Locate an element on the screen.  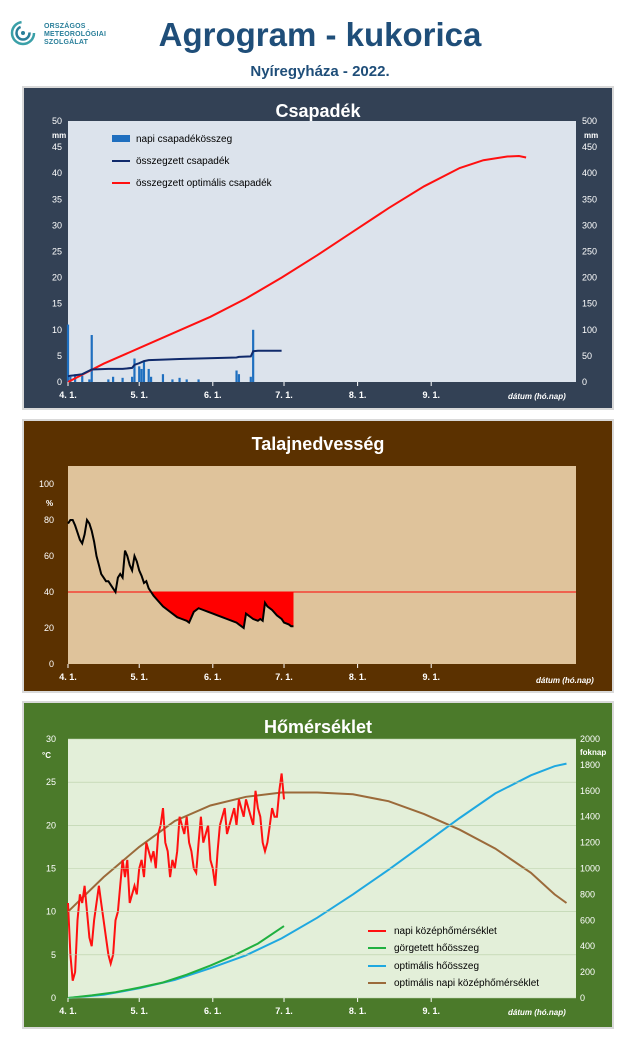
soil-unit: % is located at coordinates (49, 503).